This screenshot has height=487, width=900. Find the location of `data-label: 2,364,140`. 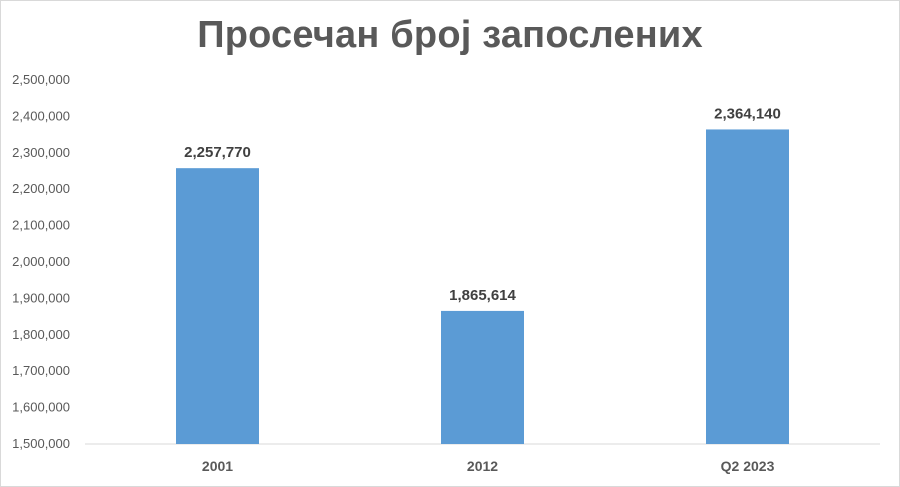

data-label: 2,364,140 is located at coordinates (747, 113).